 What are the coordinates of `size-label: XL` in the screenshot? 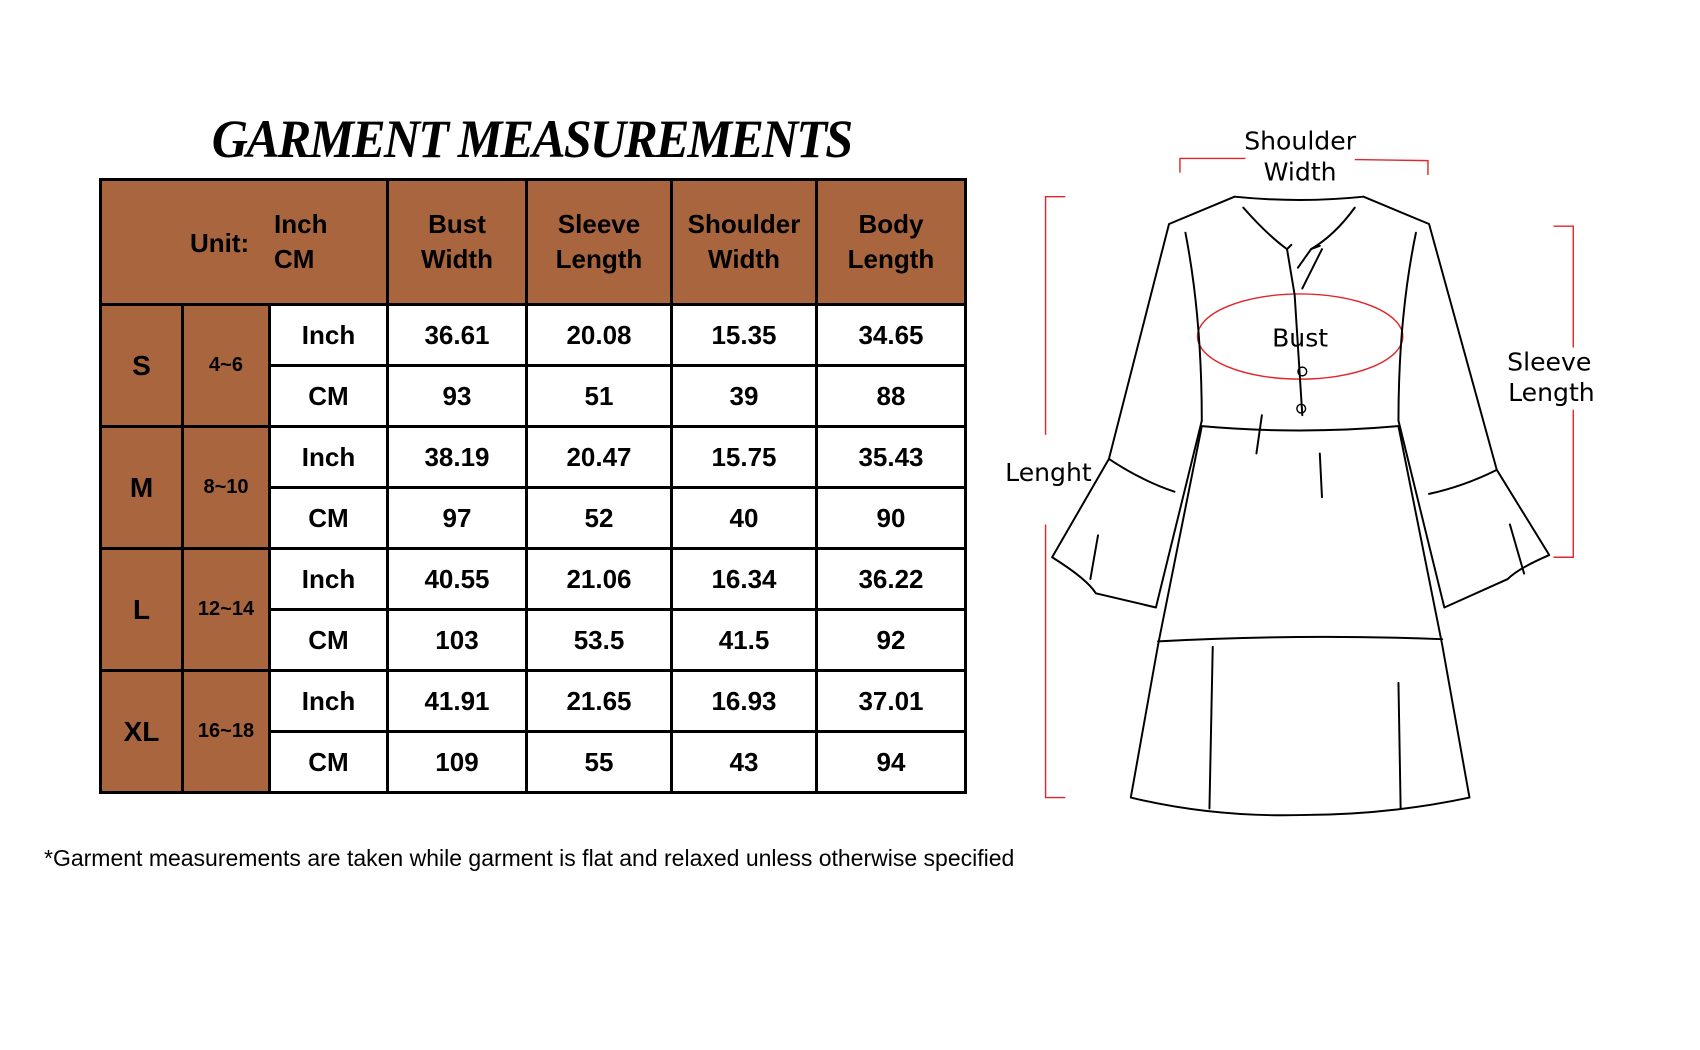 It's located at (141, 731).